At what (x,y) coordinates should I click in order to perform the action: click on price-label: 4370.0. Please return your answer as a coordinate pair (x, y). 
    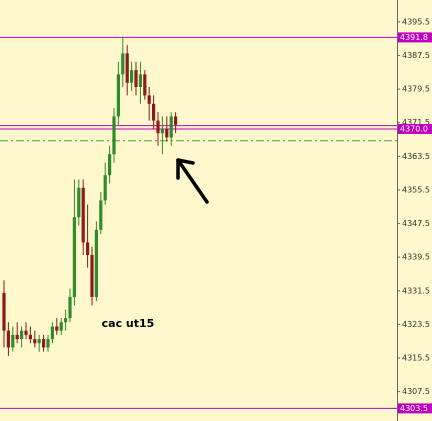
    Looking at the image, I should click on (414, 128).